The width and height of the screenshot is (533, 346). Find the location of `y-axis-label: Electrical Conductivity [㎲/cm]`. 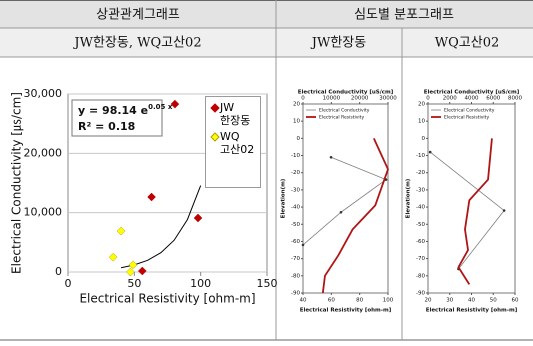

y-axis-label: Electrical Conductivity [㎲/cm] is located at coordinates (17, 183).